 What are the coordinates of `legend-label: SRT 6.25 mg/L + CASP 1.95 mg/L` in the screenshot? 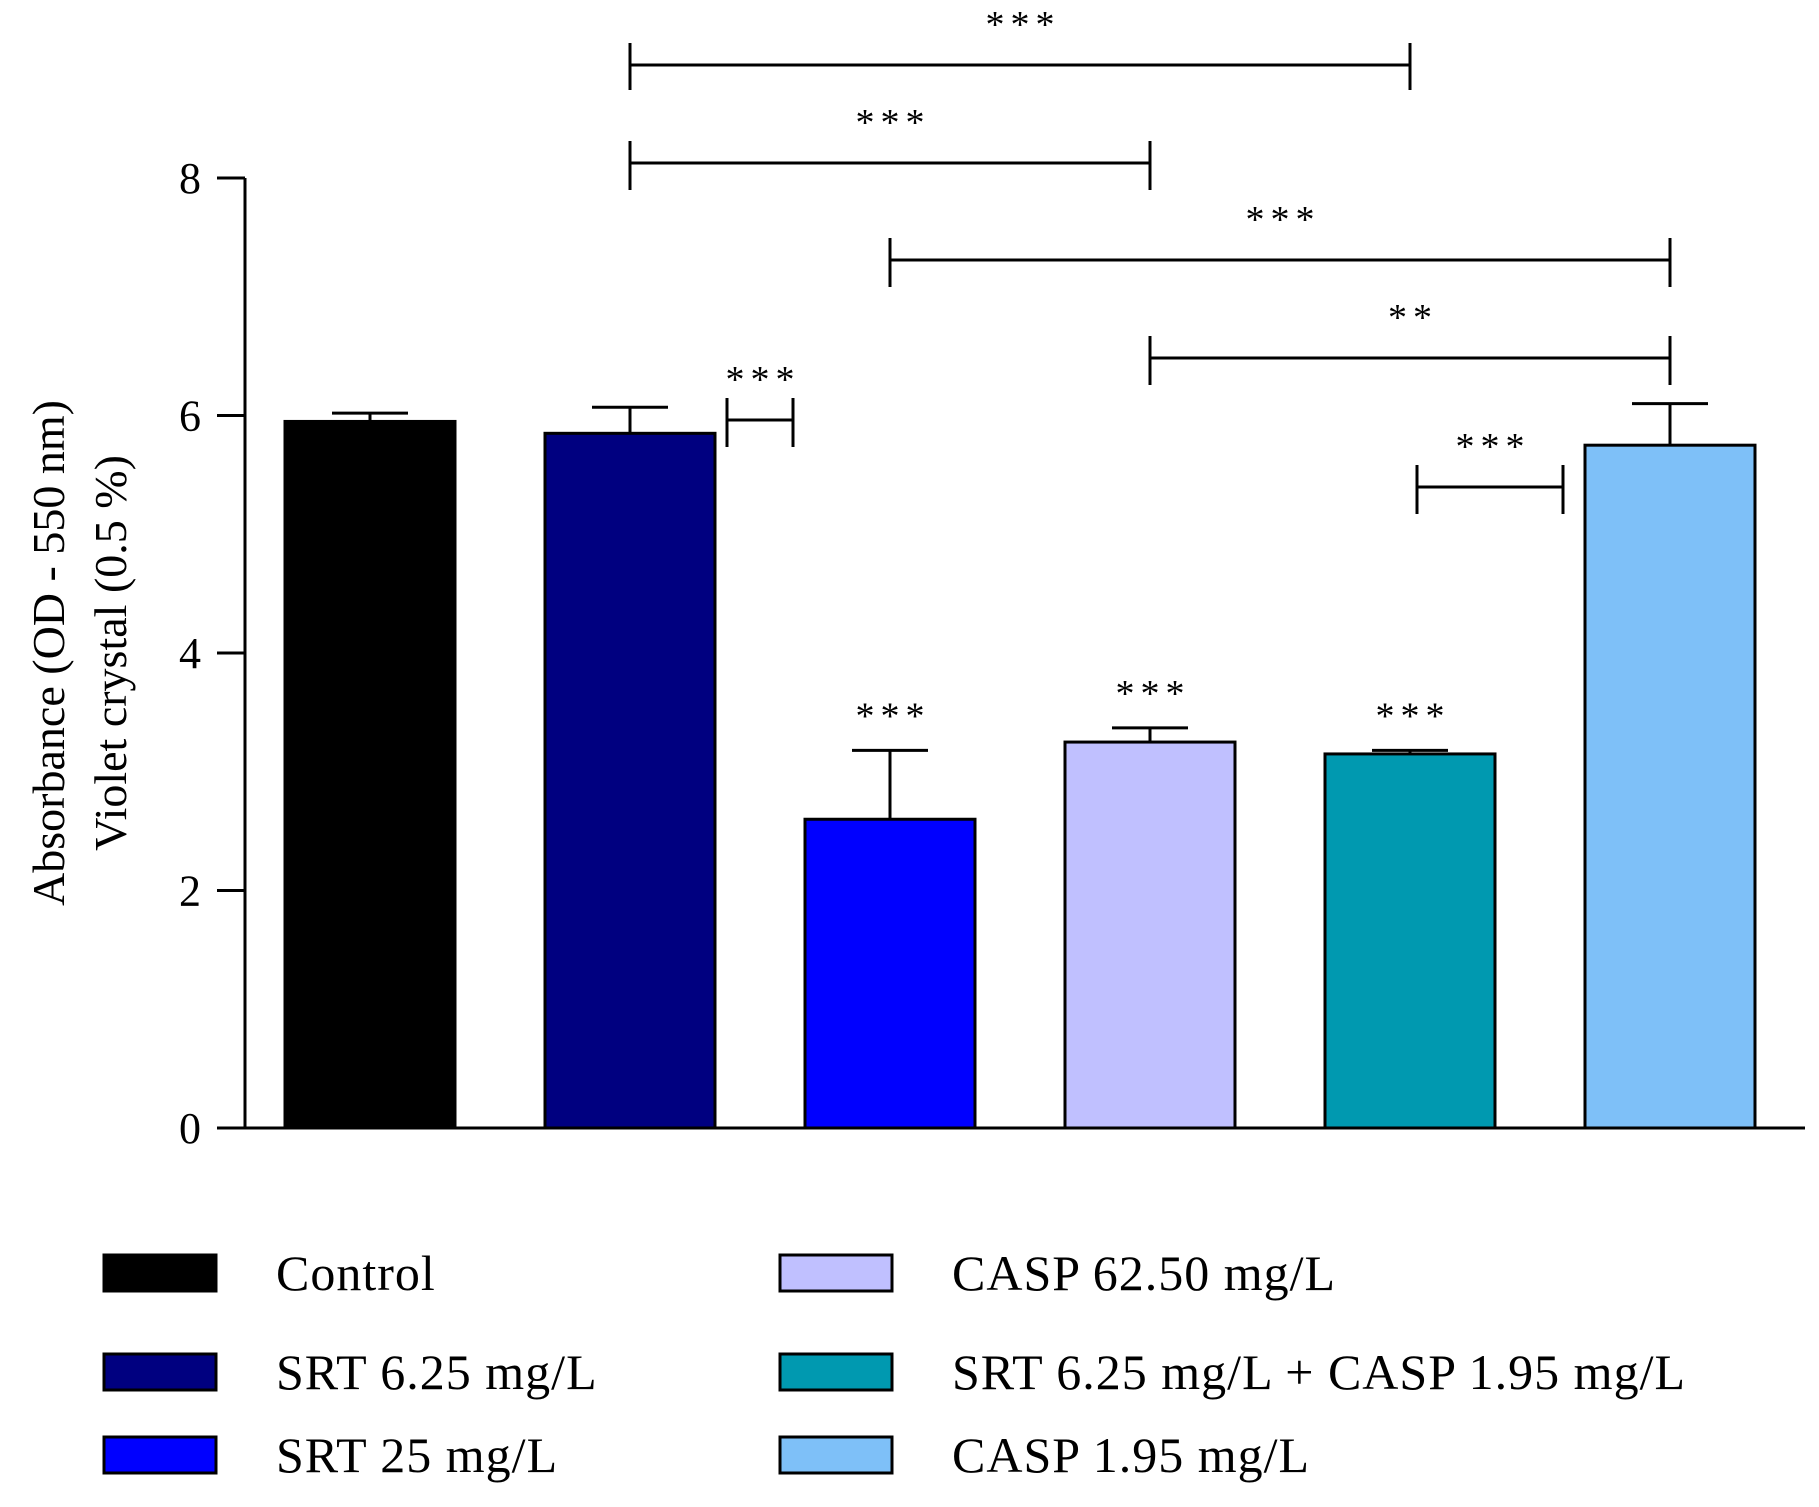 It's located at (1319, 1372).